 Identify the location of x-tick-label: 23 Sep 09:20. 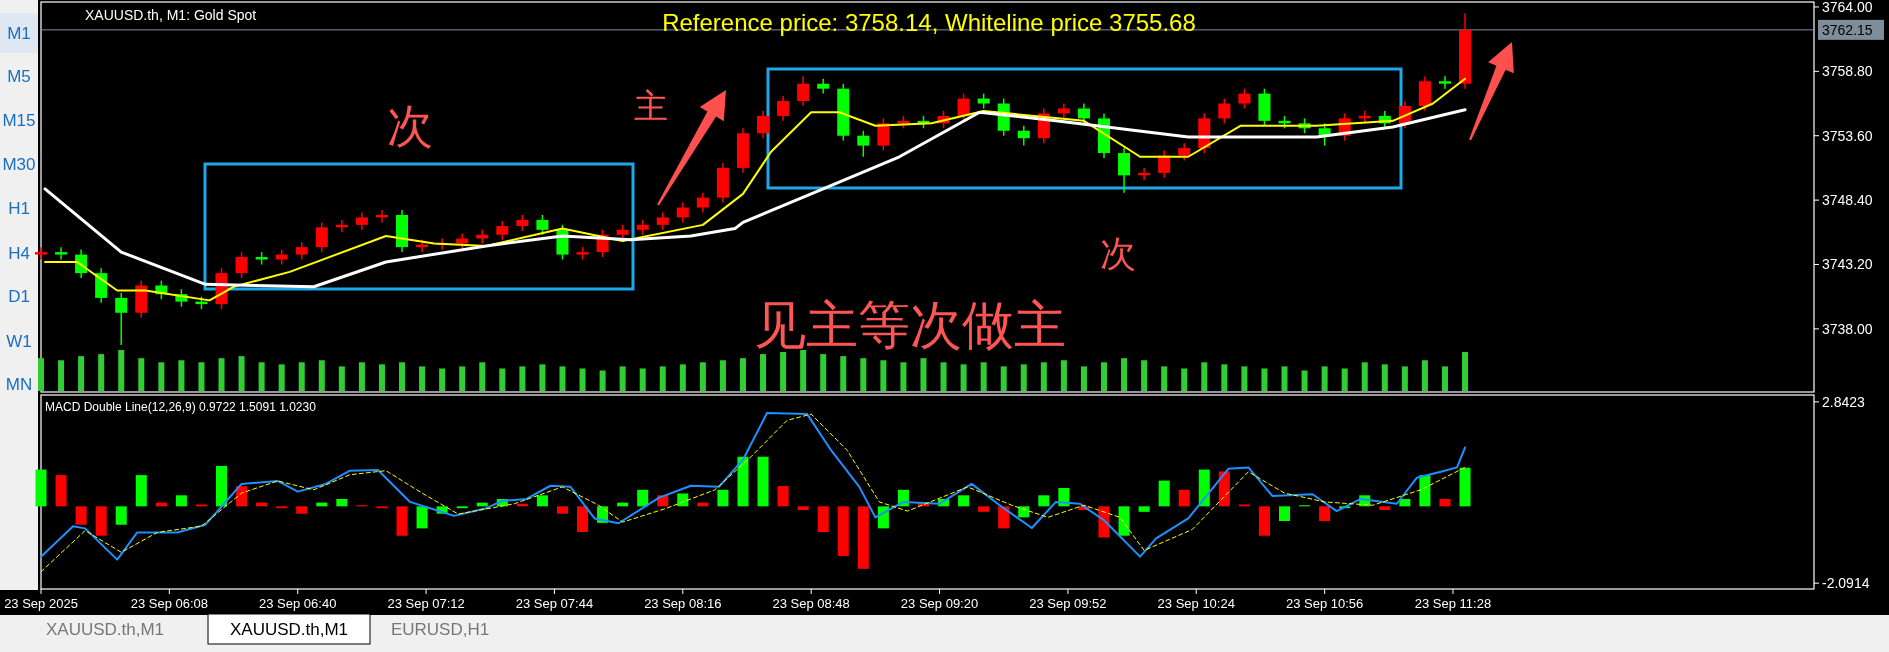
(939, 603).